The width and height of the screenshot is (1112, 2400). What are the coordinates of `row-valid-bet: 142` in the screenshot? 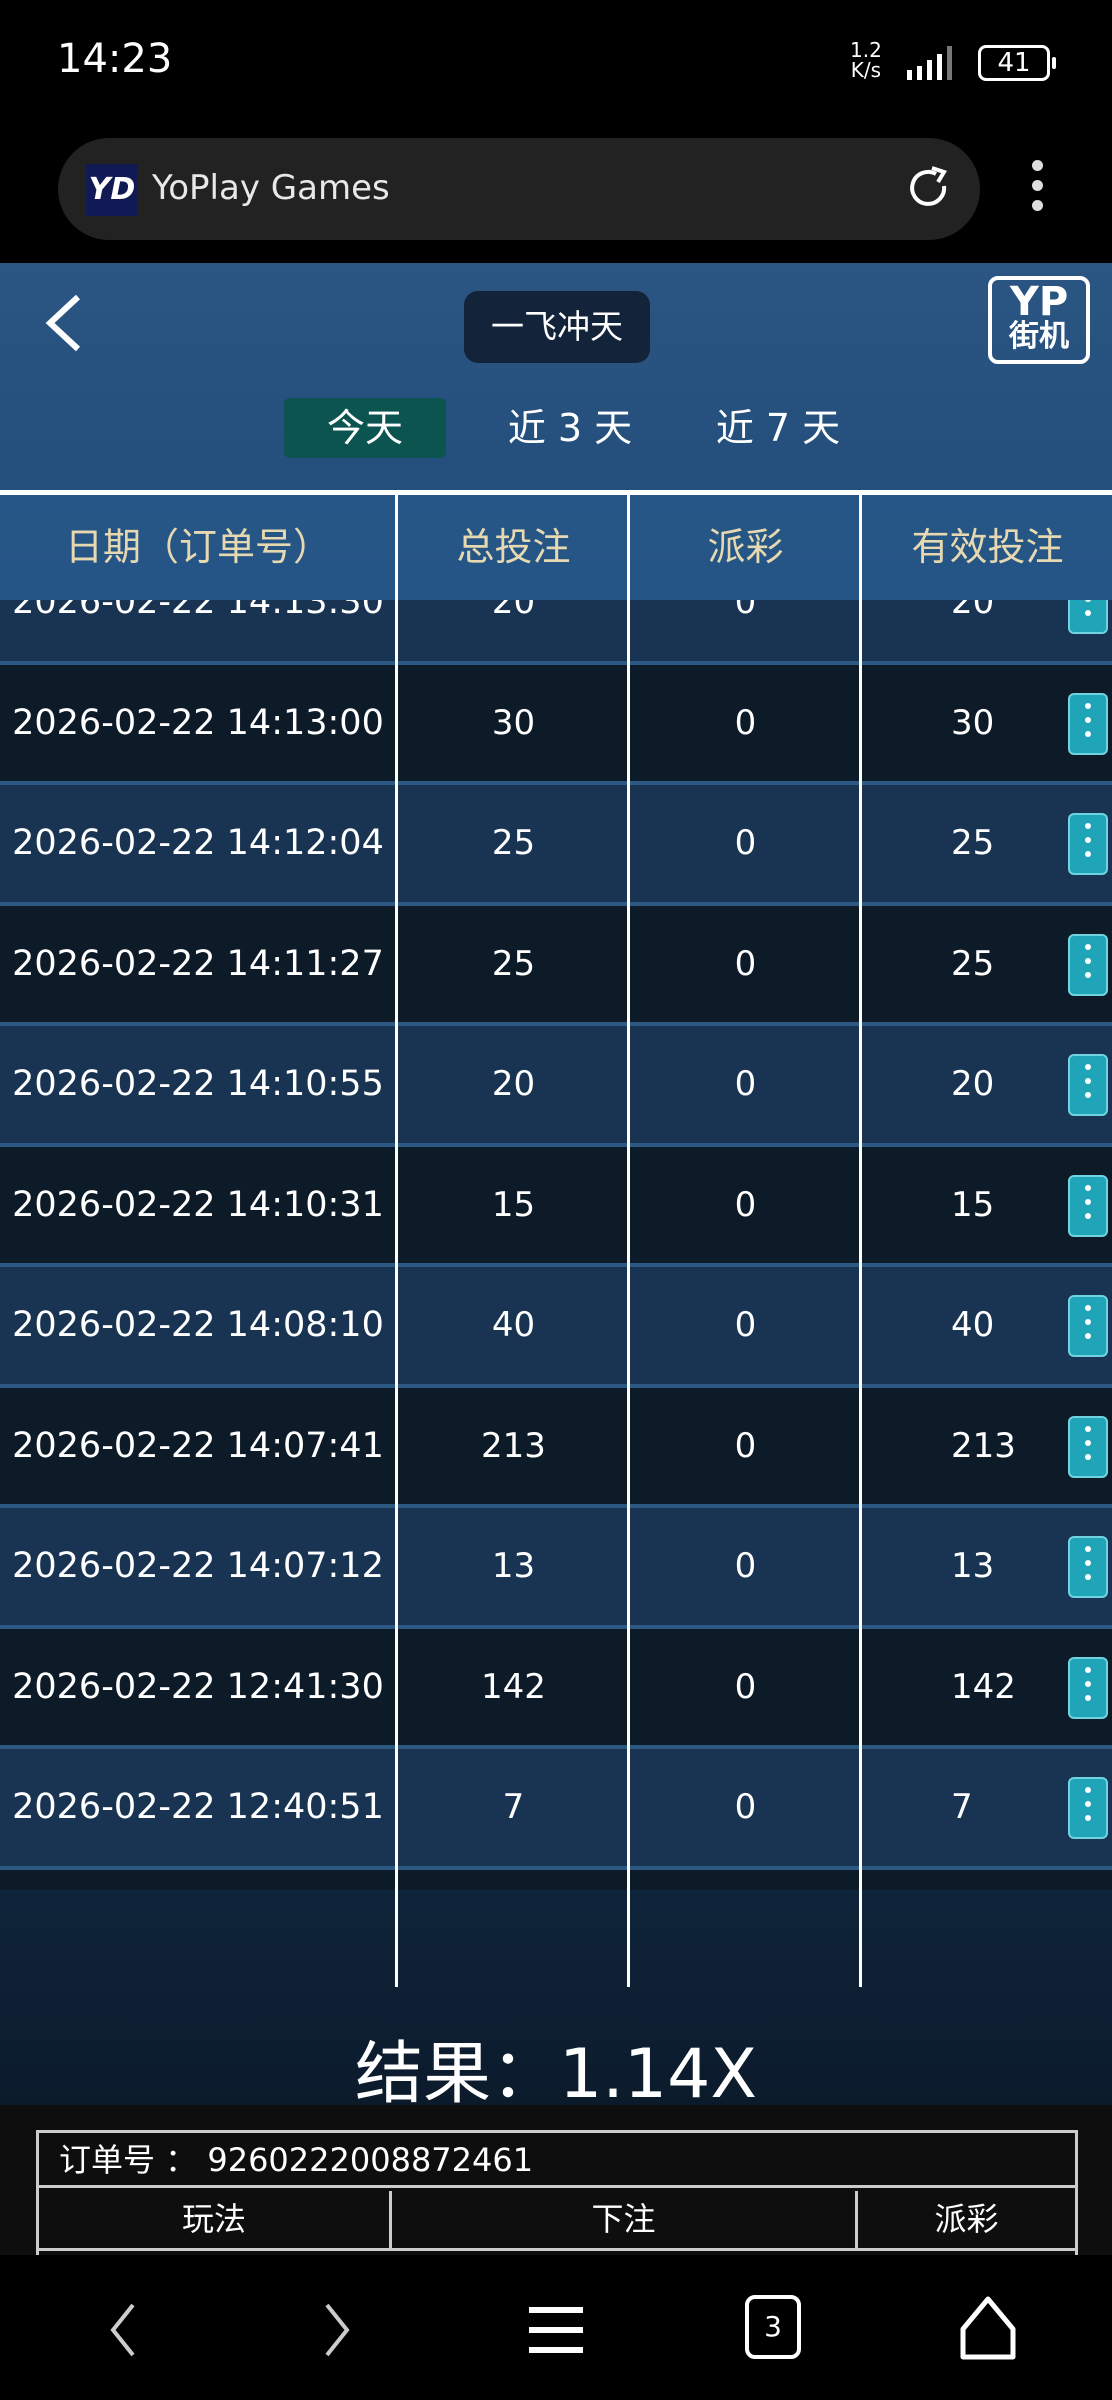 It's located at (983, 1686).